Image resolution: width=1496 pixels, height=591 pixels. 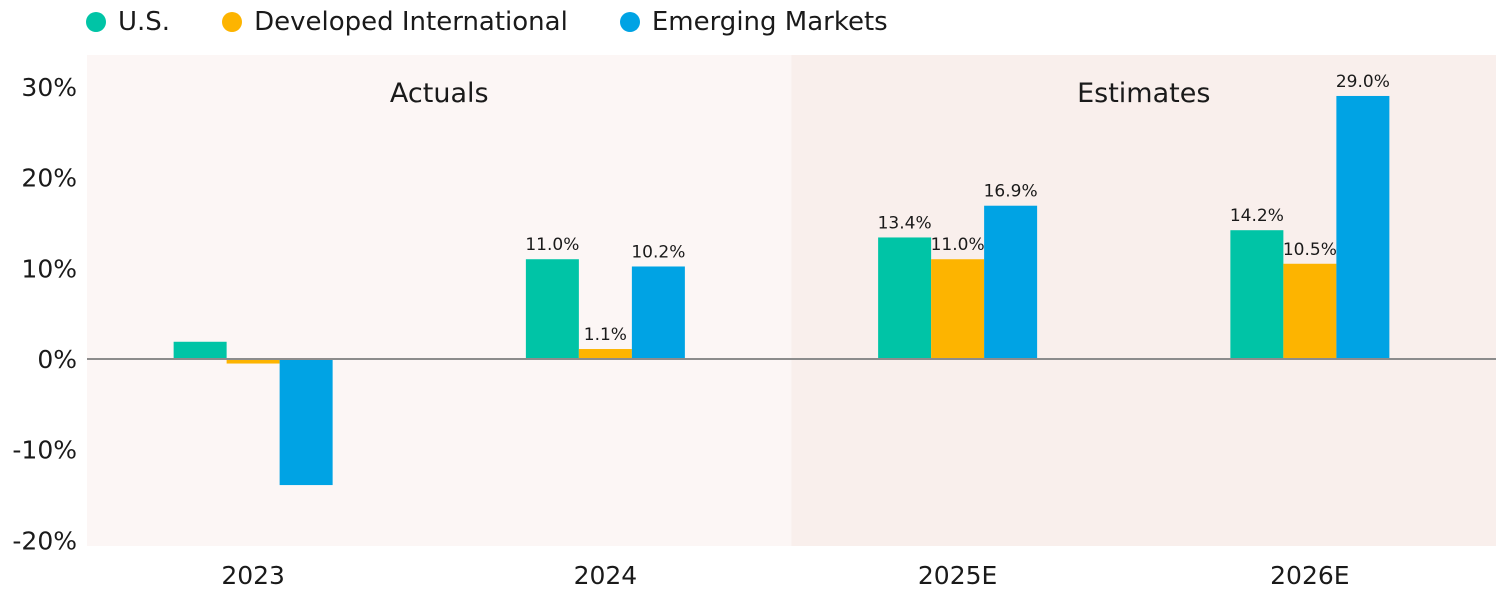 What do you see at coordinates (411, 22) in the screenshot?
I see `legend-label: Developed International` at bounding box center [411, 22].